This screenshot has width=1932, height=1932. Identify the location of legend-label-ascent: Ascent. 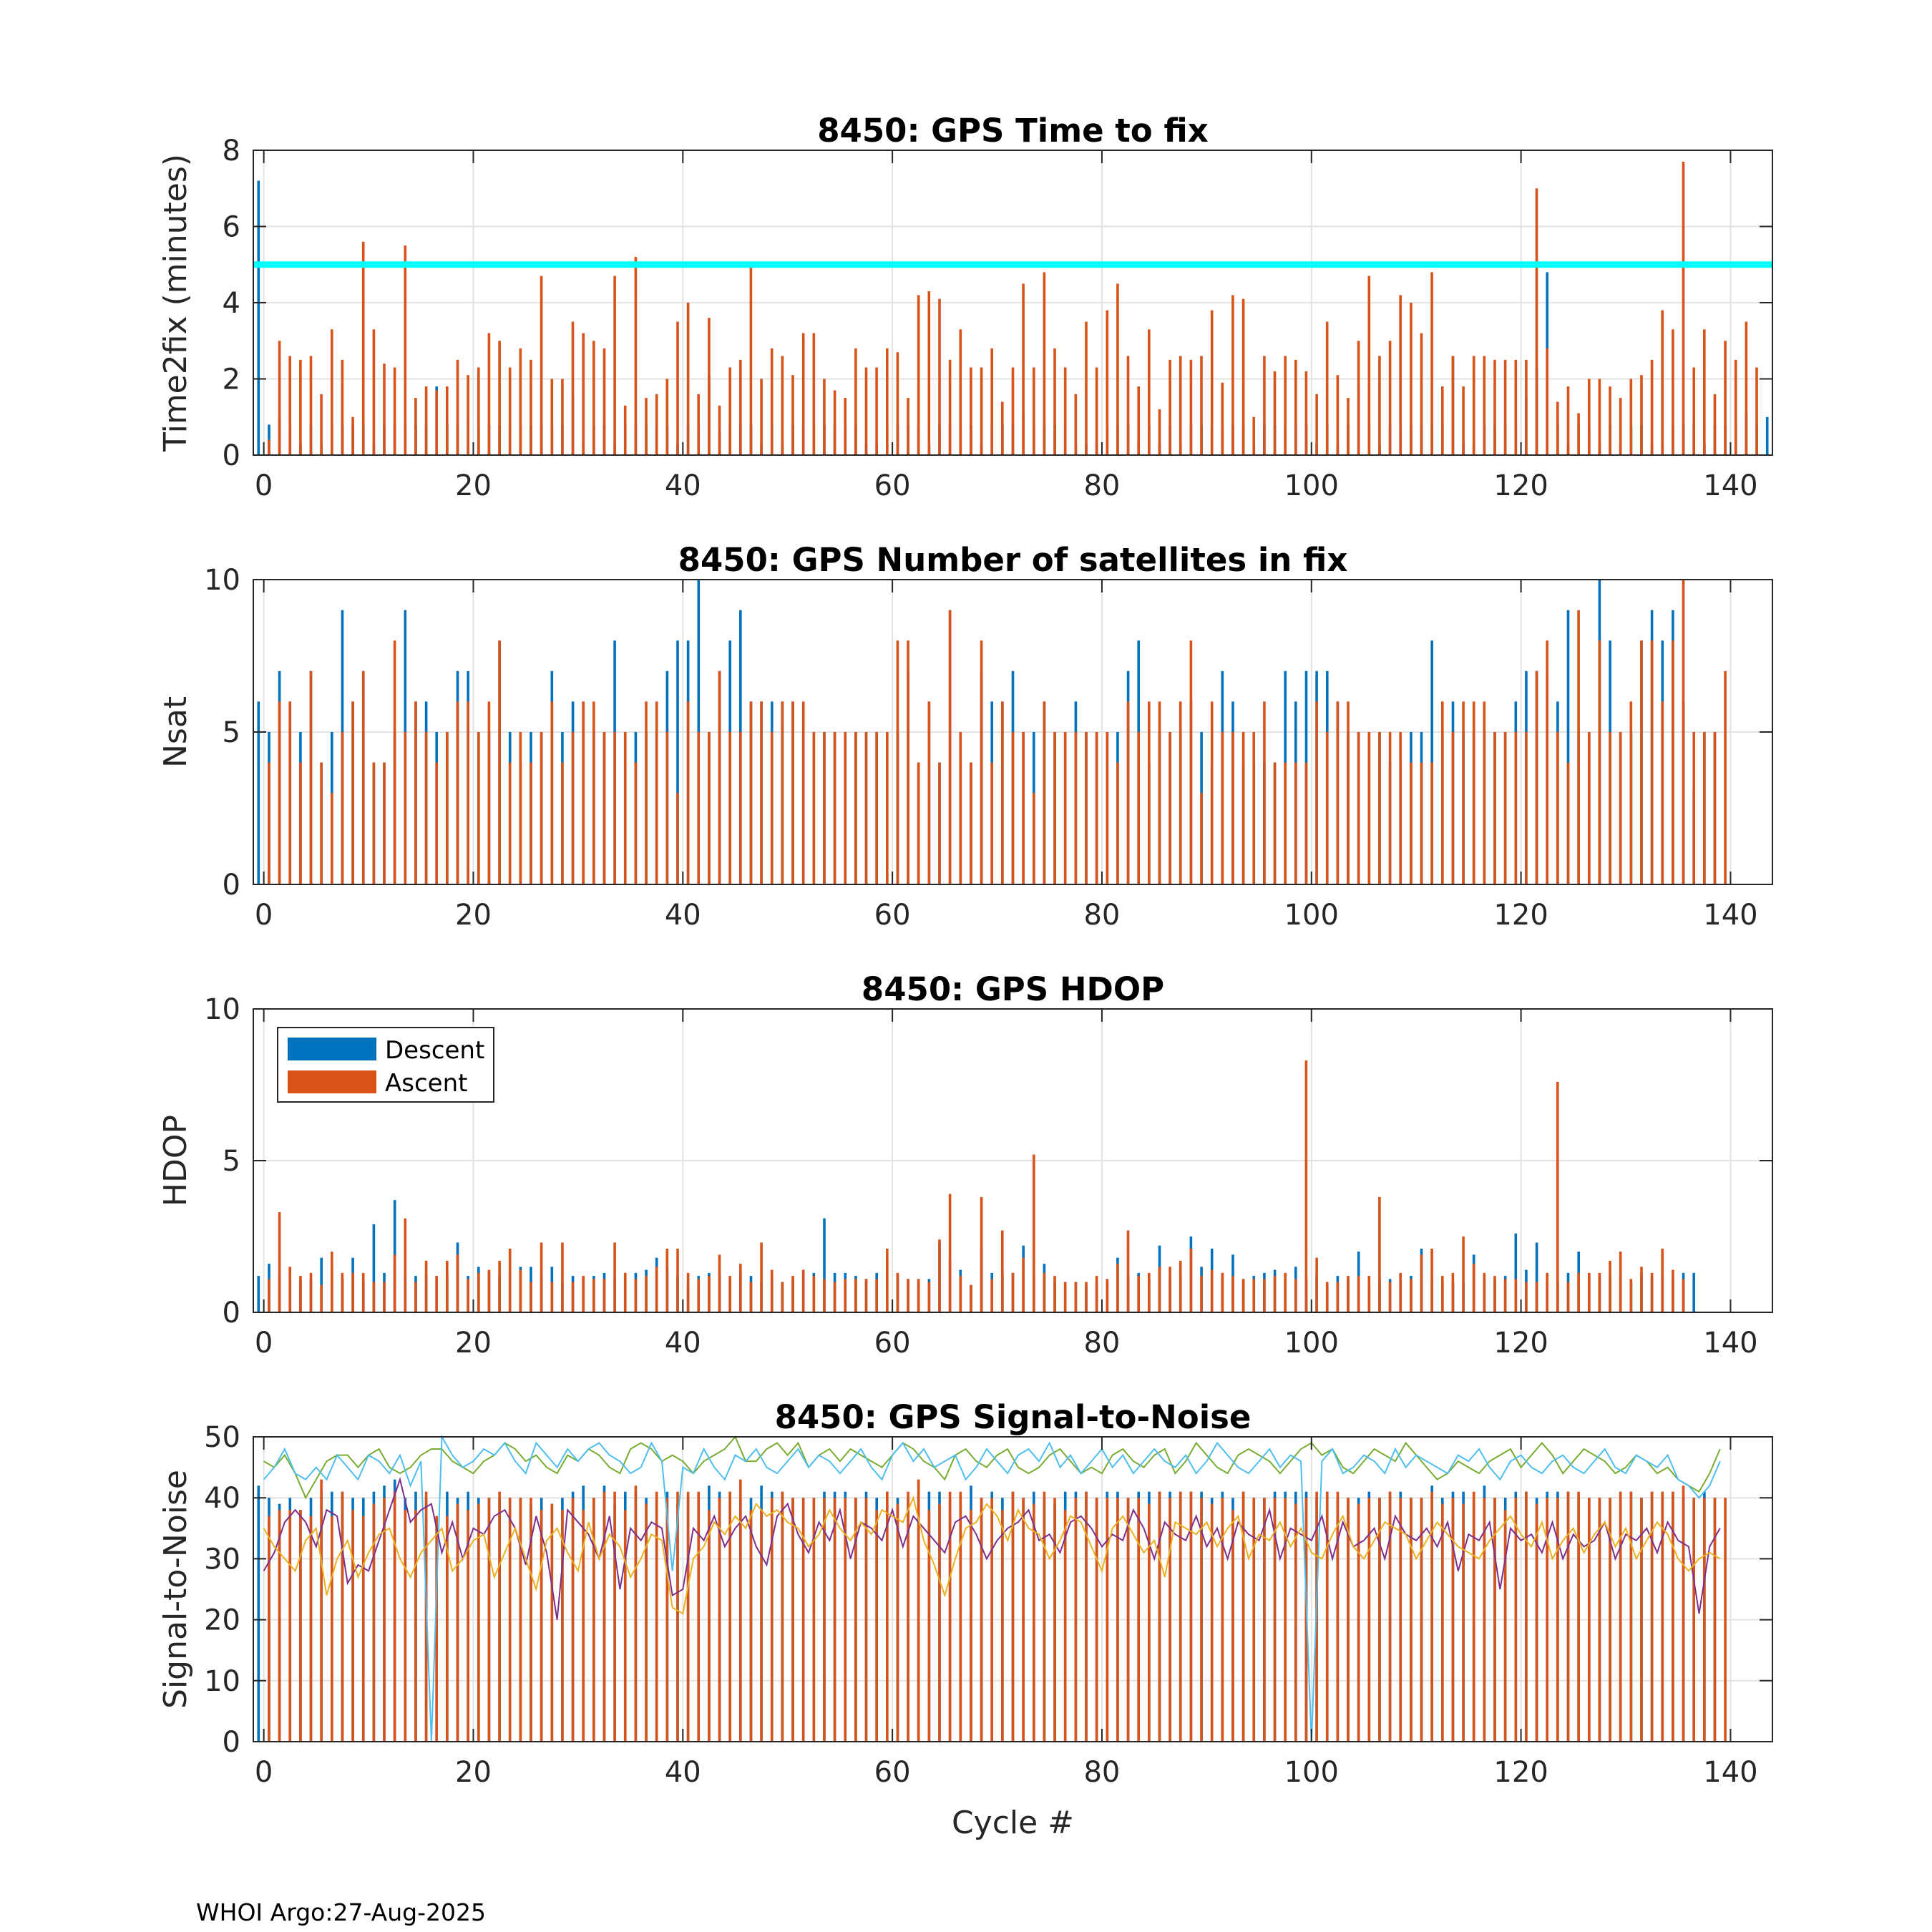
(426, 1083).